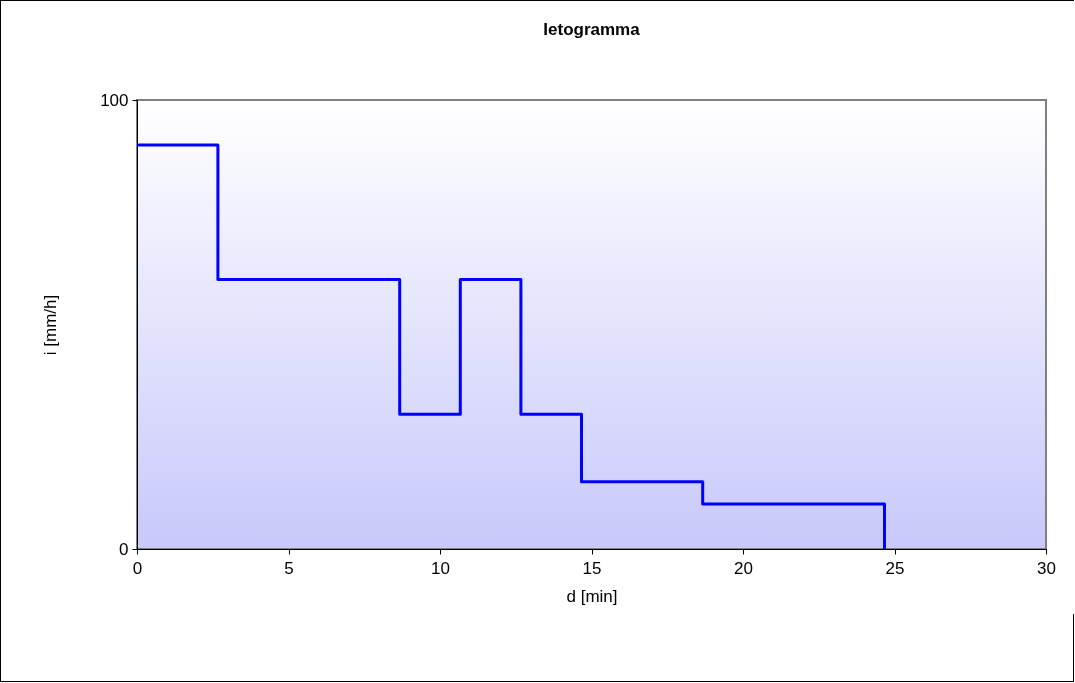 Image resolution: width=1075 pixels, height=683 pixels. What do you see at coordinates (51, 325) in the screenshot?
I see `y-axis-title: i [mm/h]` at bounding box center [51, 325].